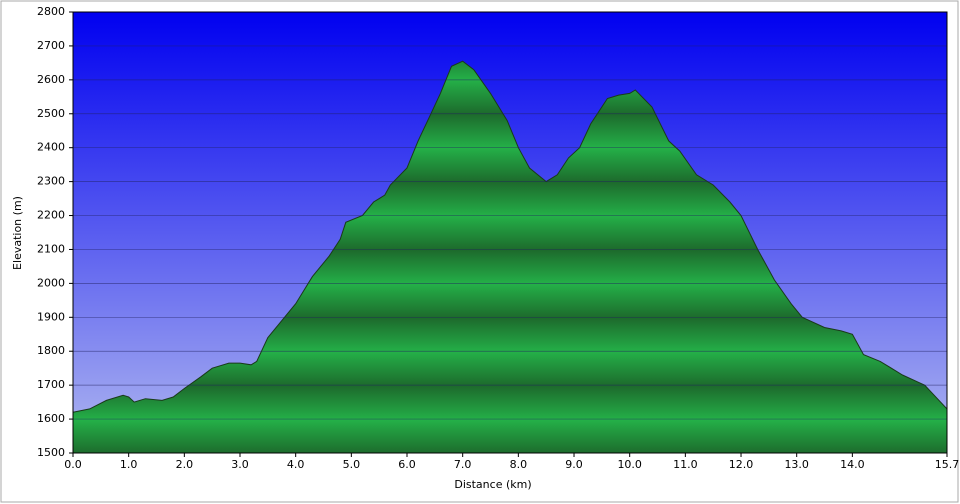  What do you see at coordinates (51, 11) in the screenshot?
I see `y-tick-label: 2800` at bounding box center [51, 11].